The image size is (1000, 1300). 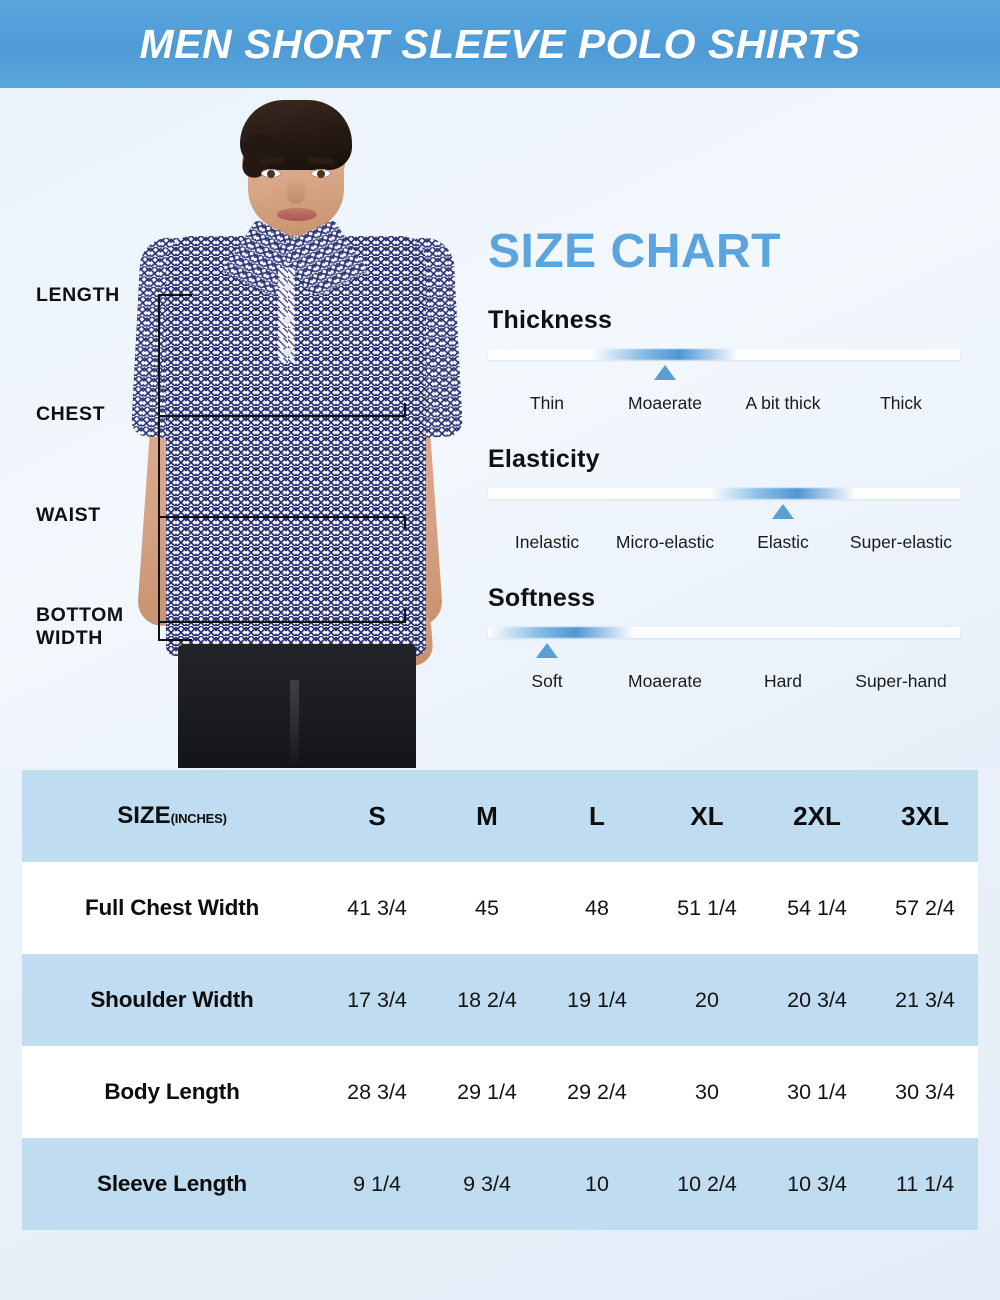 I want to click on bottom-width-tick, so click(x=405, y=615).